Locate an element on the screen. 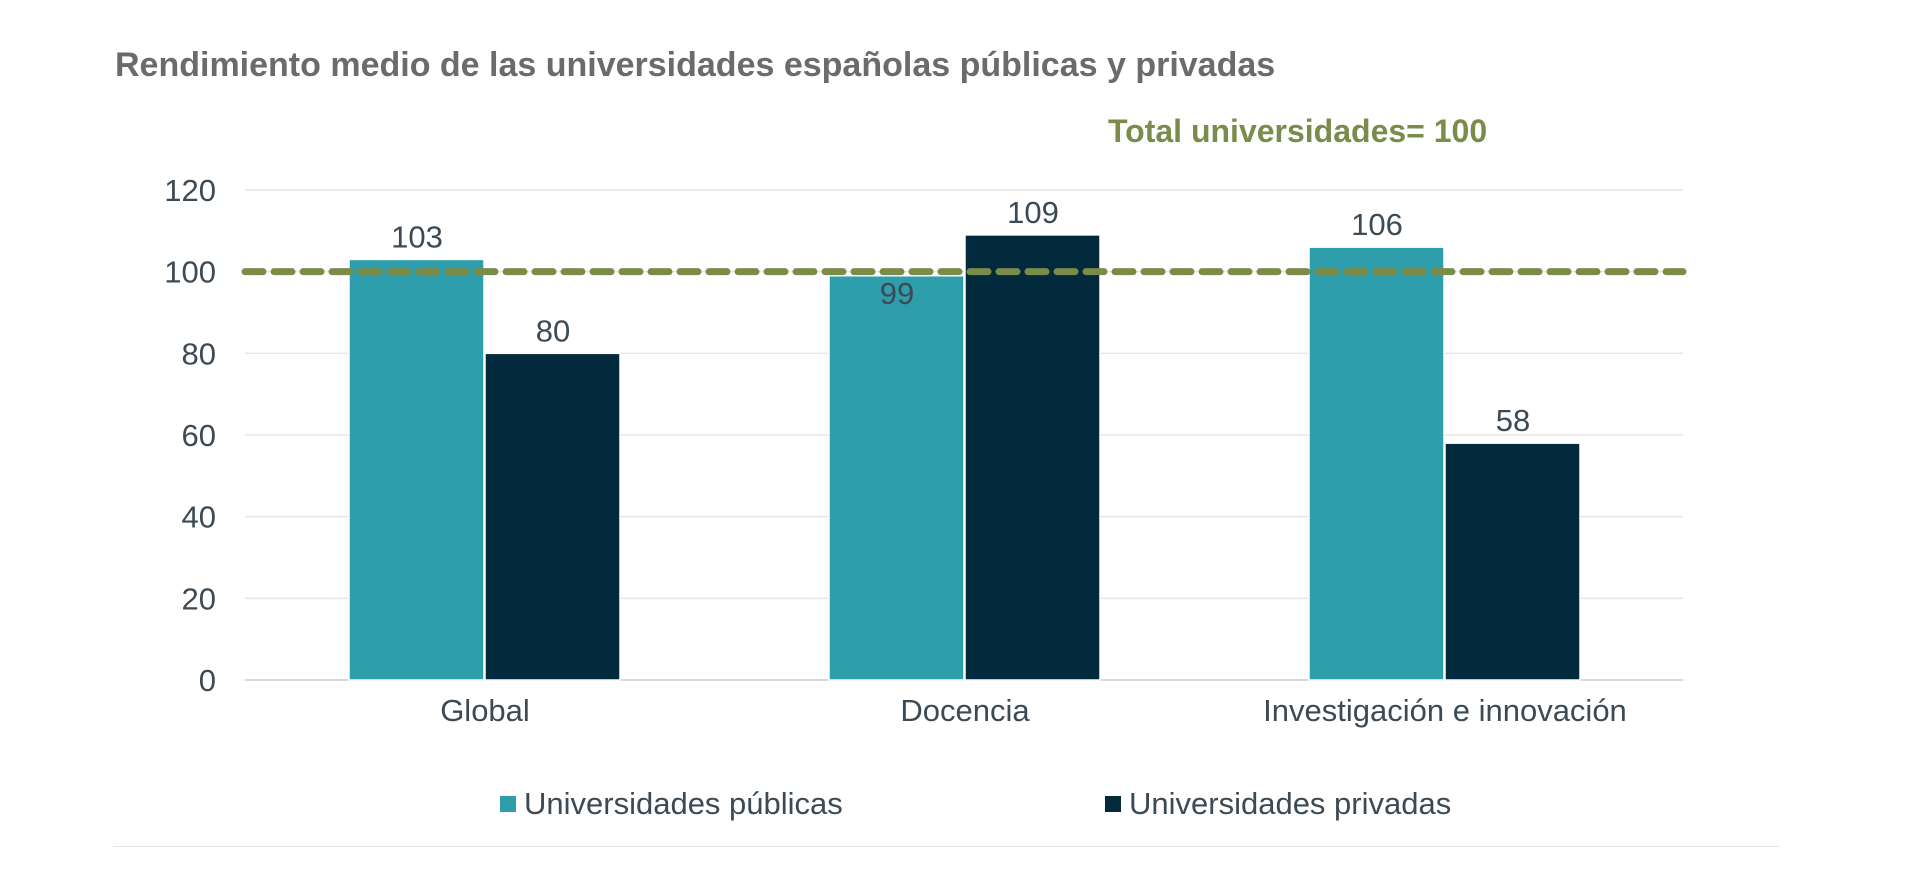 The width and height of the screenshot is (1920, 896). legend-label: Universidades públicas is located at coordinates (683, 803).